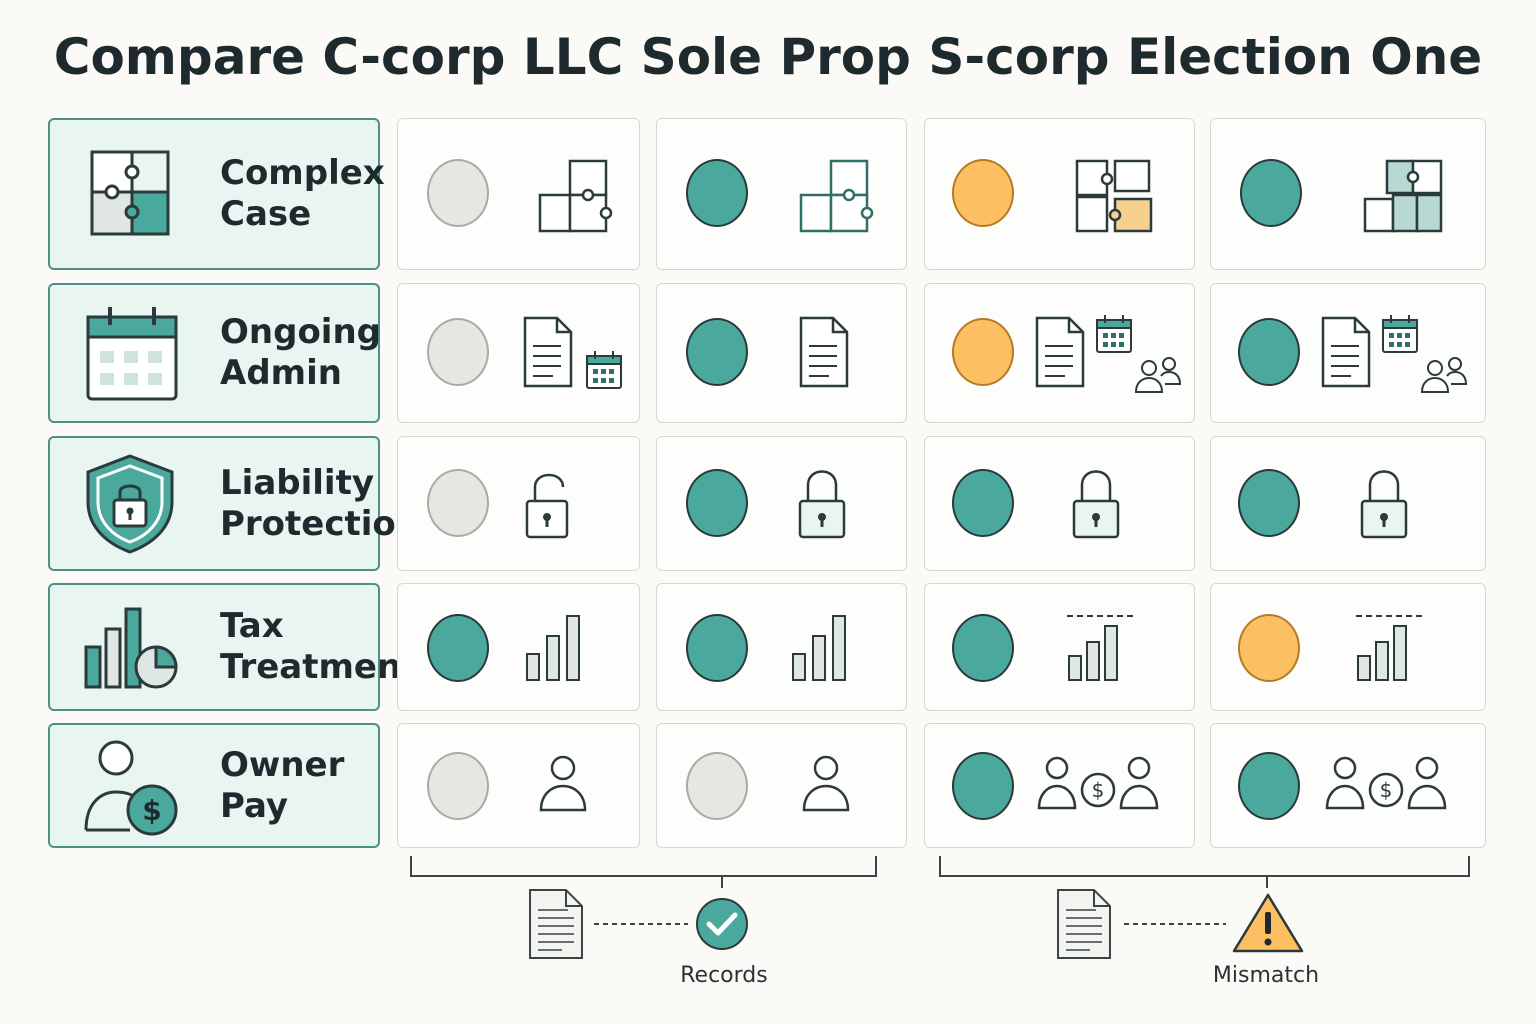 Image resolution: width=1536 pixels, height=1024 pixels. I want to click on cell-complex-case-col1, so click(518, 194).